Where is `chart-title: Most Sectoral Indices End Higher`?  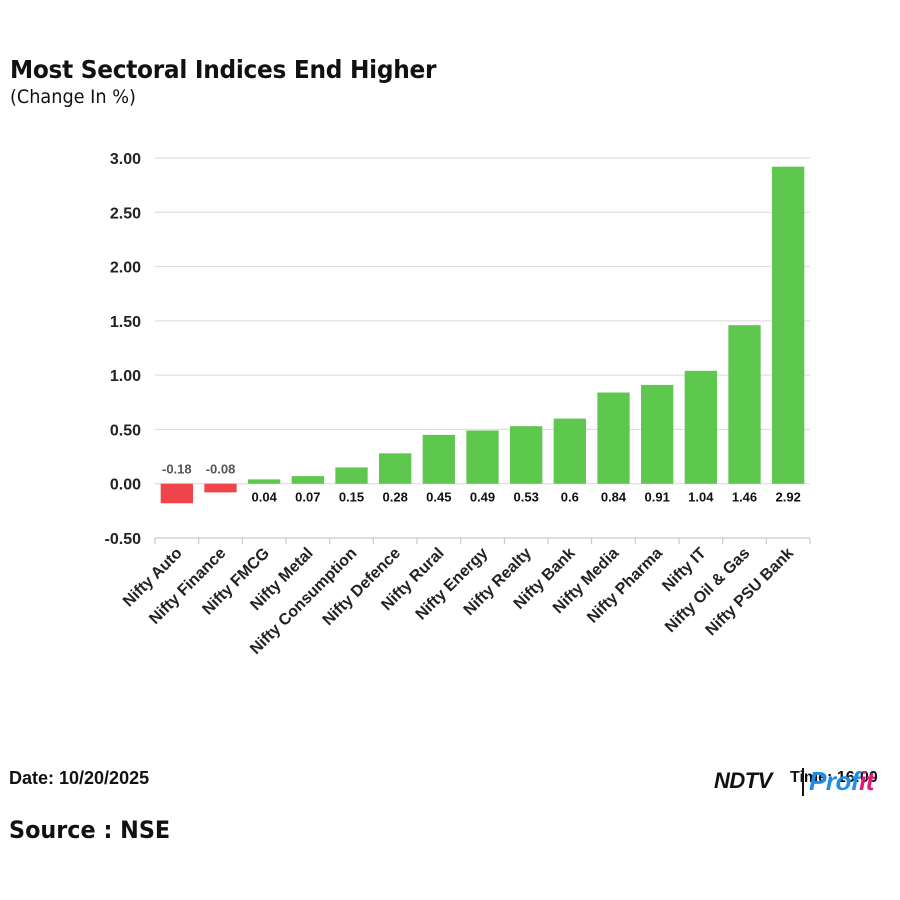 chart-title: Most Sectoral Indices End Higher is located at coordinates (223, 69).